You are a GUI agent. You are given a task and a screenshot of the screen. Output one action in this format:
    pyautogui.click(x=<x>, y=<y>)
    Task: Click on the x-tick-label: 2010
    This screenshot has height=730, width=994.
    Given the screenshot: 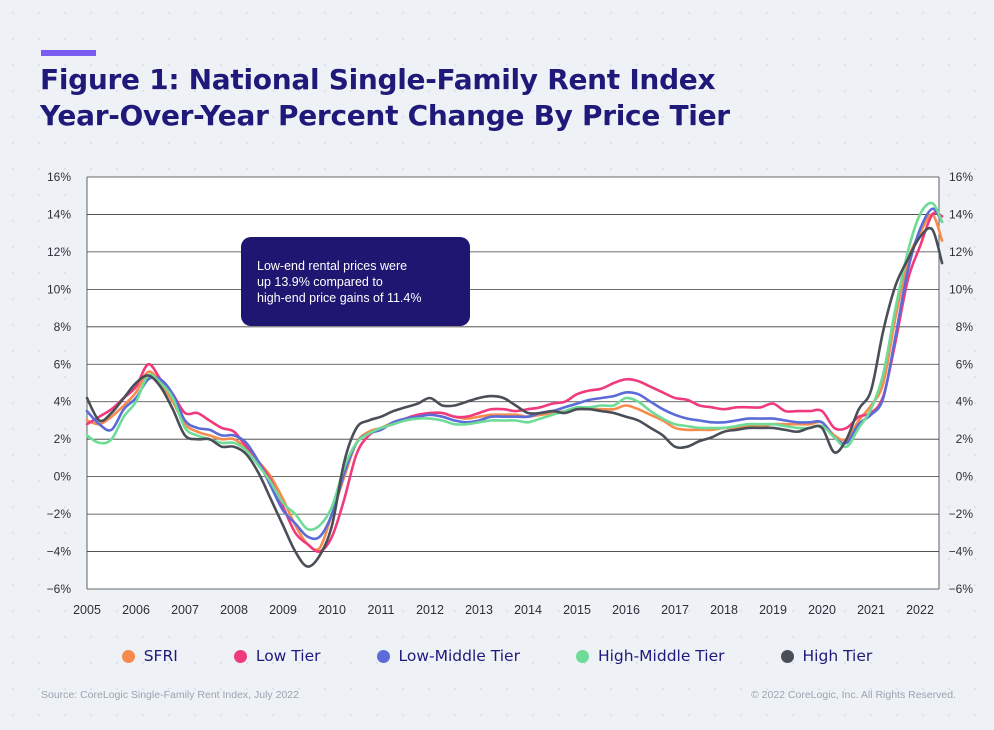 What is the action you would take?
    pyautogui.click(x=332, y=610)
    